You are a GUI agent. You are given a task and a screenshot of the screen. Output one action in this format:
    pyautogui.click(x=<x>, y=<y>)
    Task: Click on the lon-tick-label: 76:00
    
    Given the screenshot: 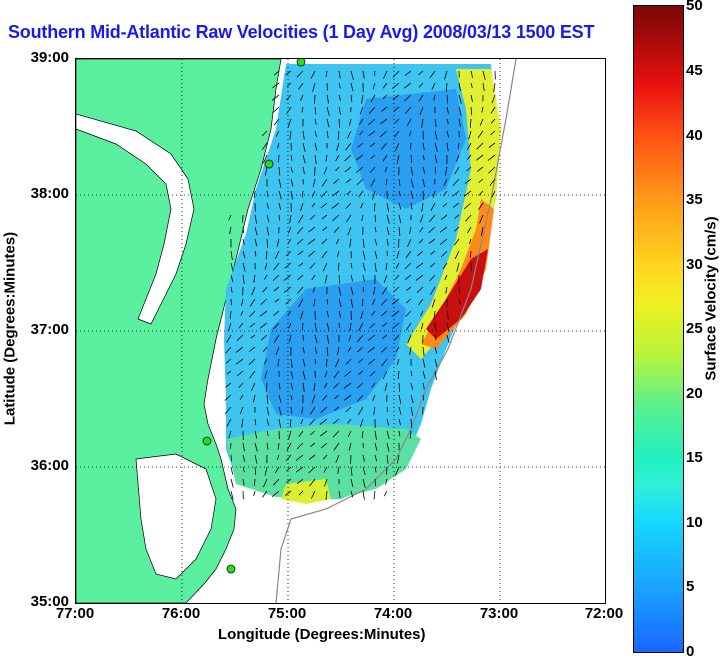 What is the action you would take?
    pyautogui.click(x=181, y=613)
    